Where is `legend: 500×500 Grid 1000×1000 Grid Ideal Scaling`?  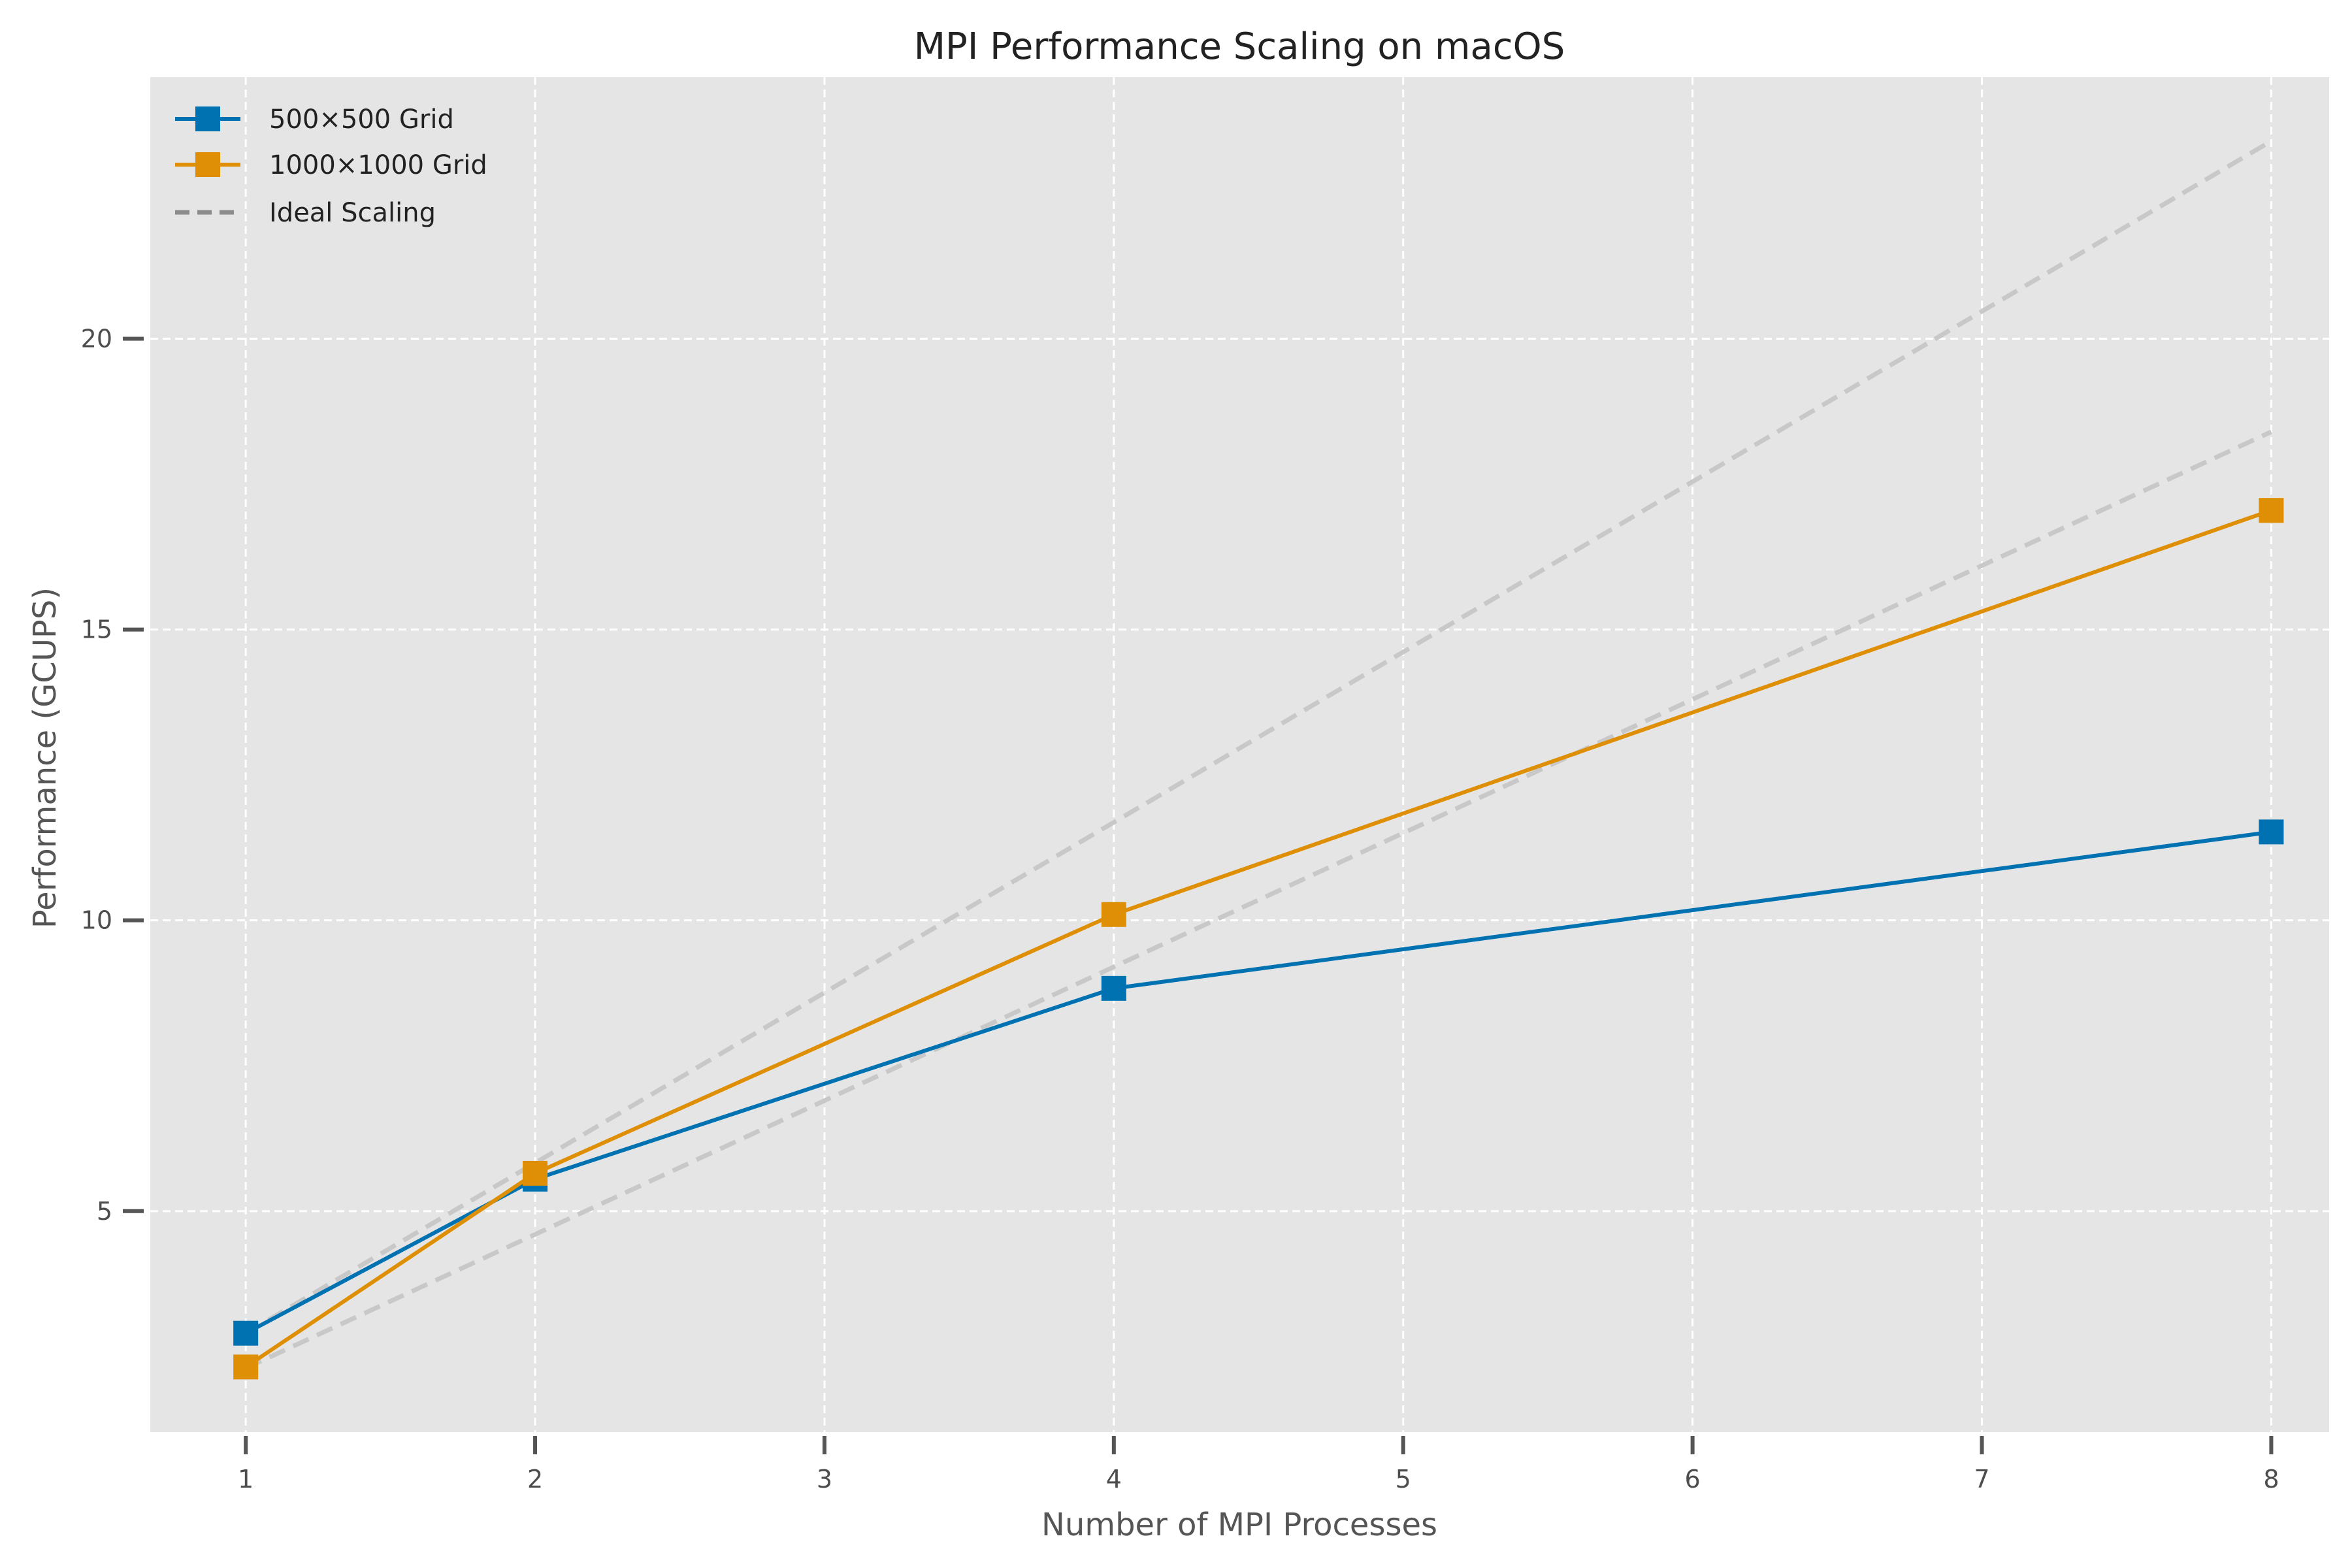 legend: 500×500 Grid 1000×1000 Grid Ideal Scaling is located at coordinates (331, 166).